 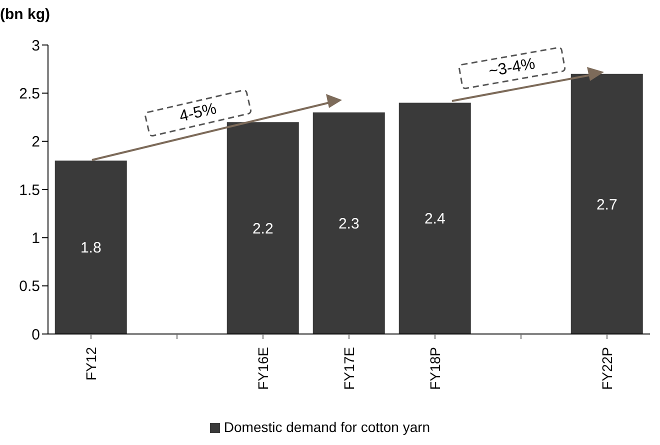 What do you see at coordinates (36, 238) in the screenshot?
I see `y-tick-label: 1` at bounding box center [36, 238].